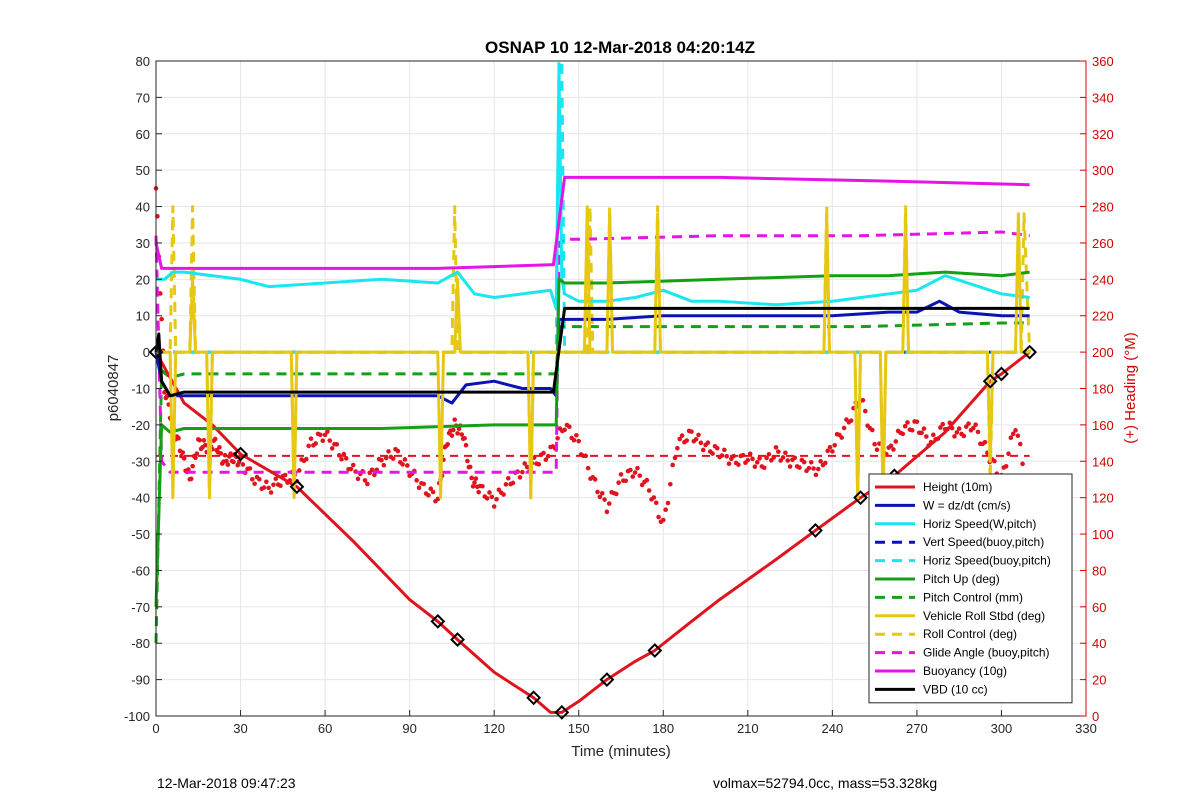 This screenshot has height=804, width=1200. What do you see at coordinates (140, 534) in the screenshot?
I see `y-tick-label: -50` at bounding box center [140, 534].